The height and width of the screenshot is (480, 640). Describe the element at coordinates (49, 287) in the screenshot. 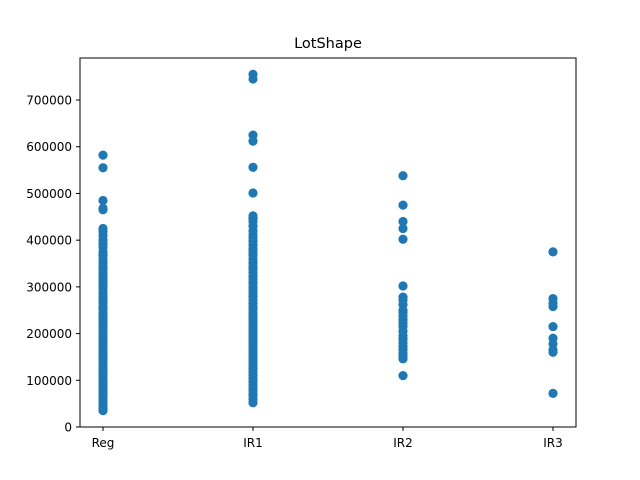

I see `y-tick-label: 300000` at that location.